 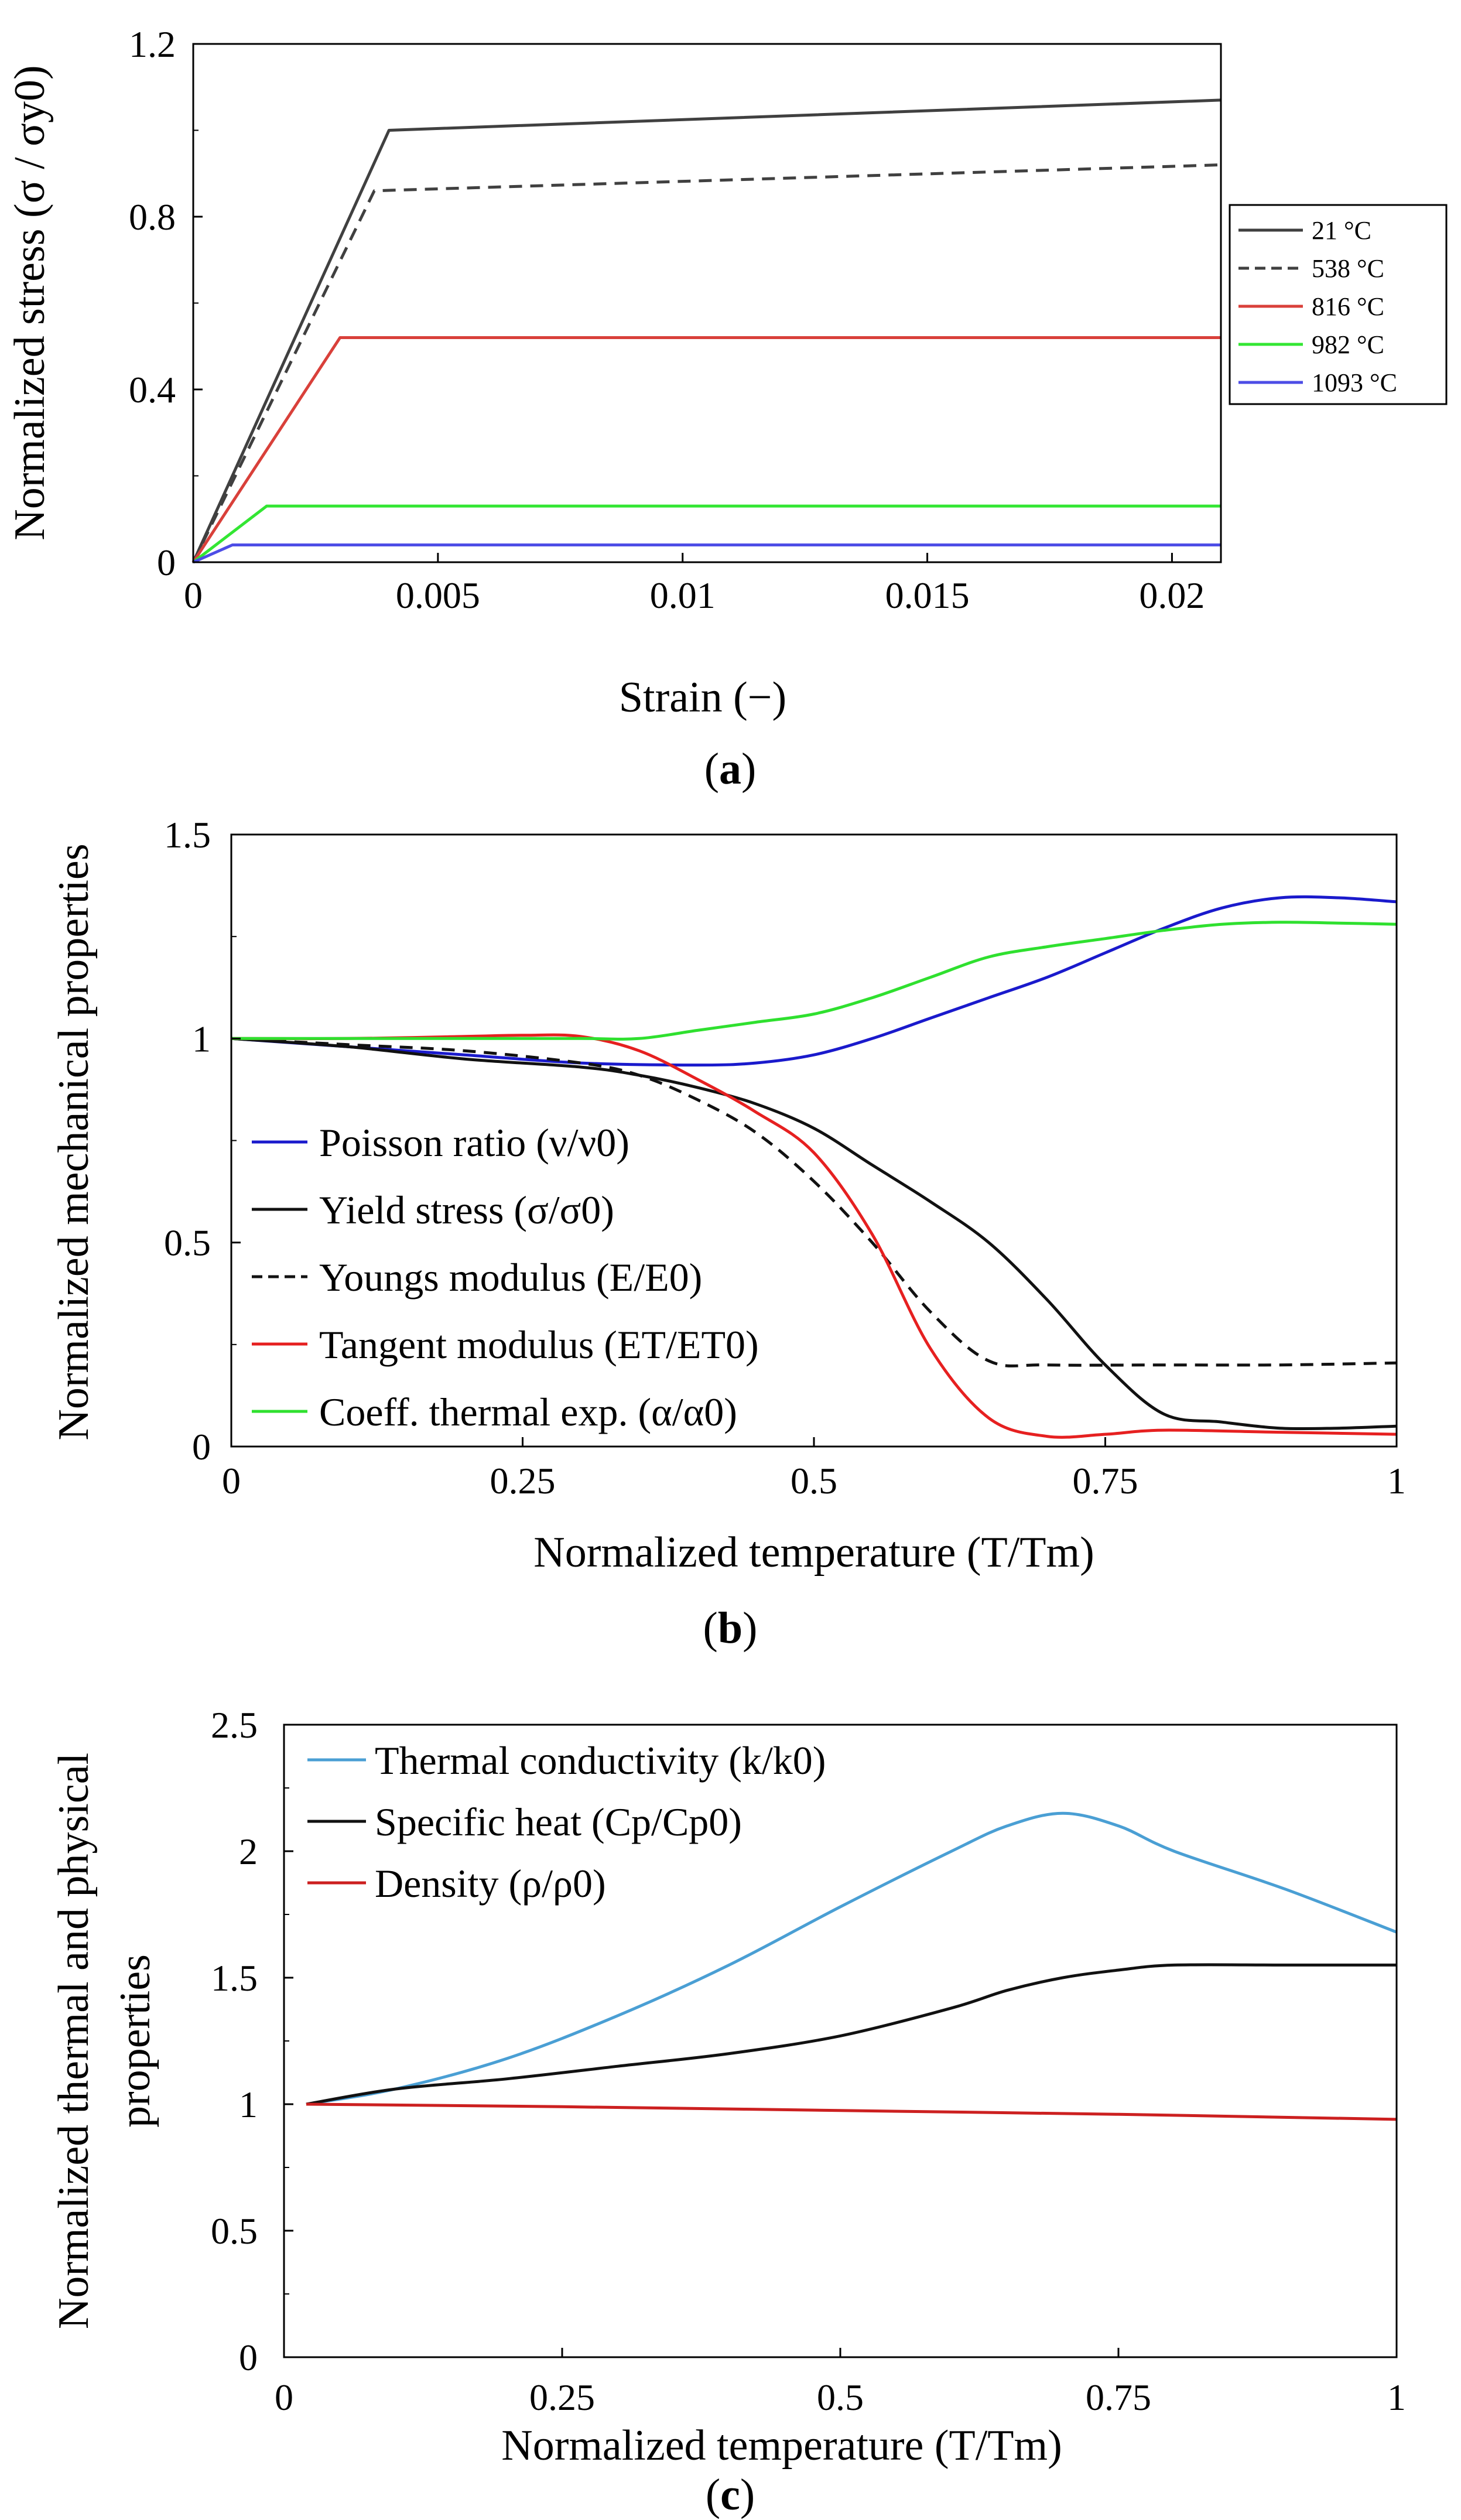 What do you see at coordinates (249, 2357) in the screenshot?
I see `chart-c-y-tick-label: 0` at bounding box center [249, 2357].